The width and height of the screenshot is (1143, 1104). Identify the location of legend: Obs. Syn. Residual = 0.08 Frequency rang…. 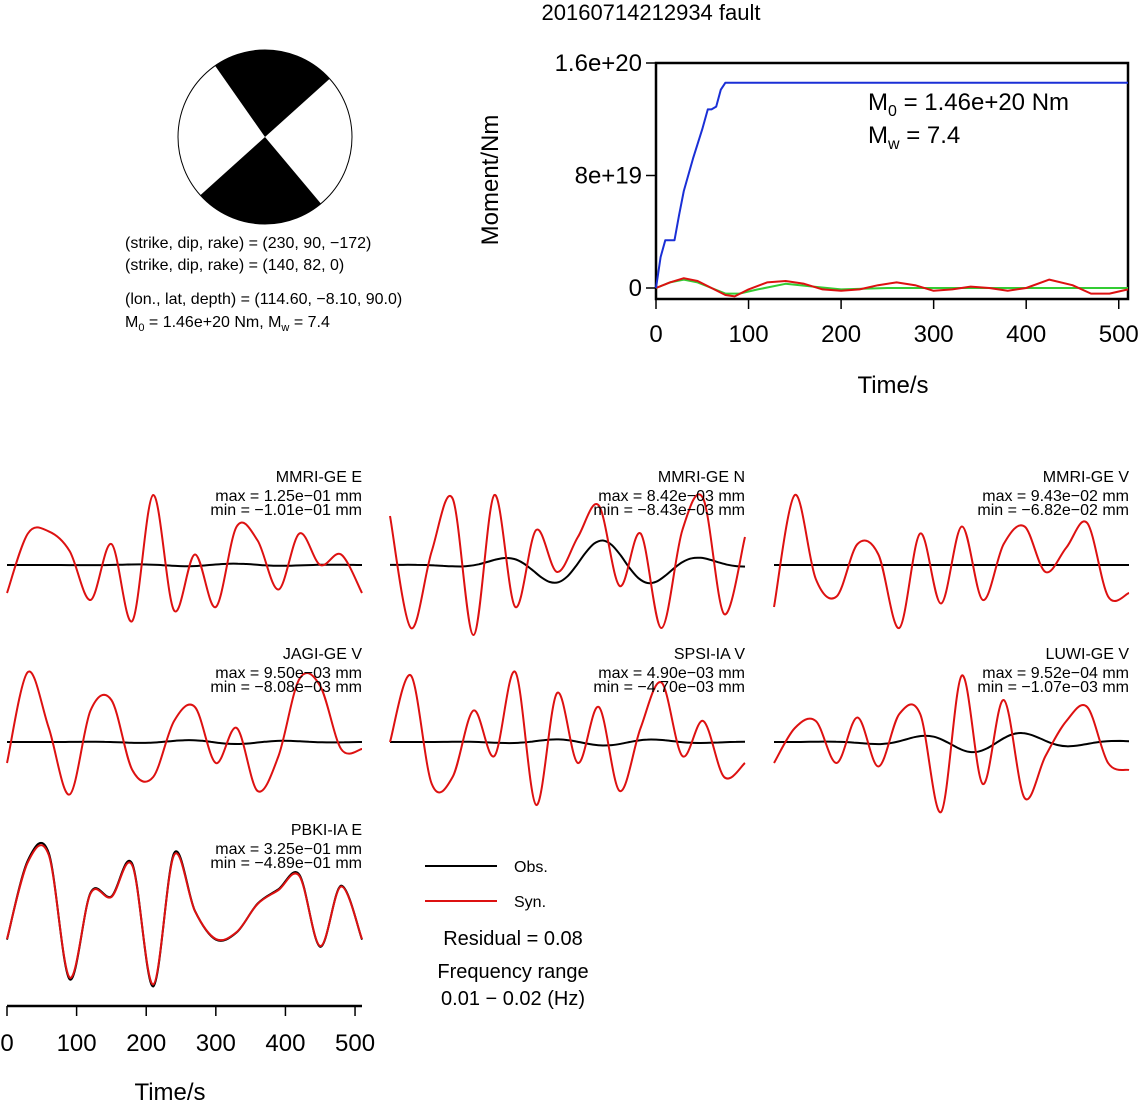
(507, 934).